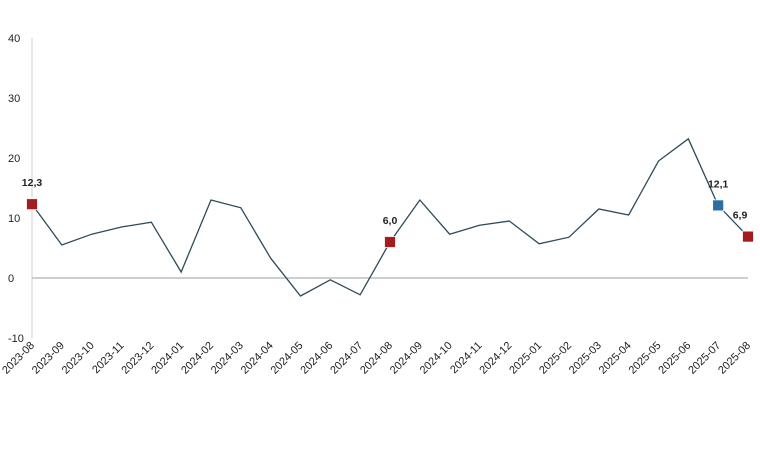  What do you see at coordinates (16, 339) in the screenshot?
I see `y-tick-label: -10` at bounding box center [16, 339].